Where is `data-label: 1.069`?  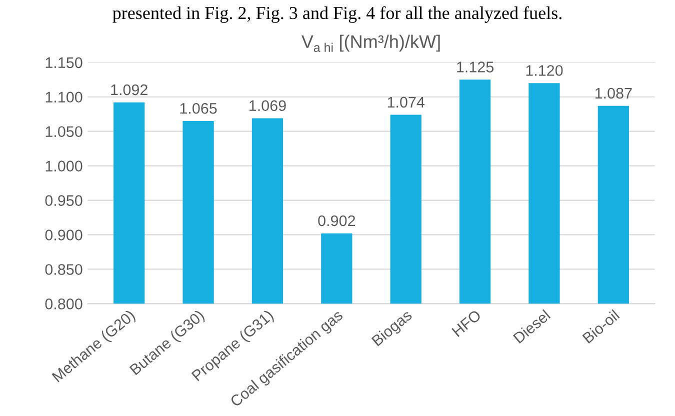
data-label: 1.069 is located at coordinates (268, 106).